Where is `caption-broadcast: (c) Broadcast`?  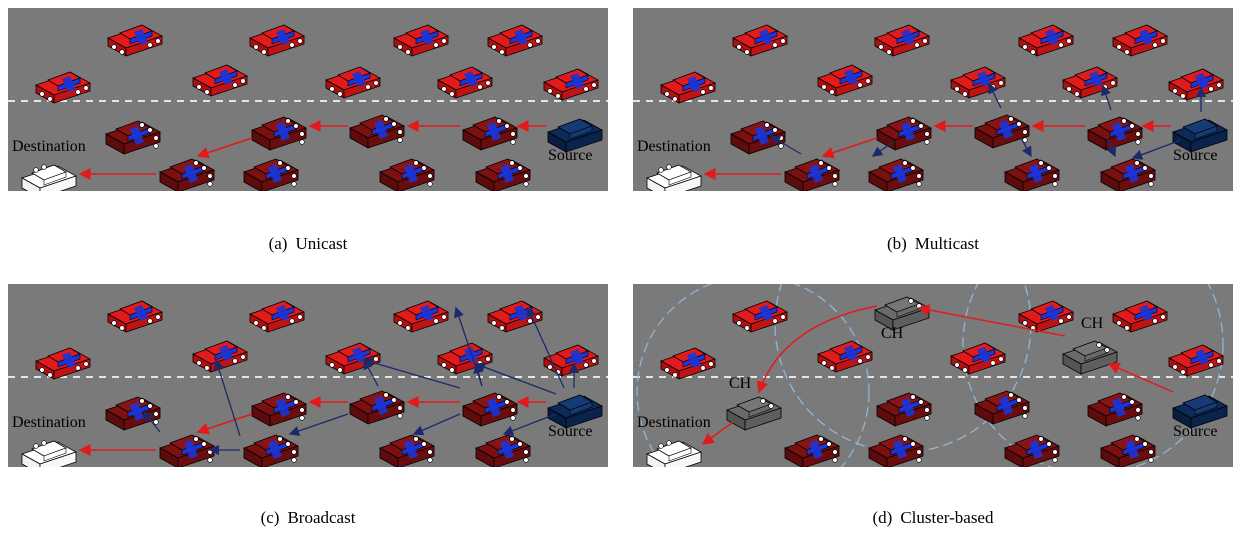
caption-broadcast: (c) Broadcast is located at coordinates (308, 518).